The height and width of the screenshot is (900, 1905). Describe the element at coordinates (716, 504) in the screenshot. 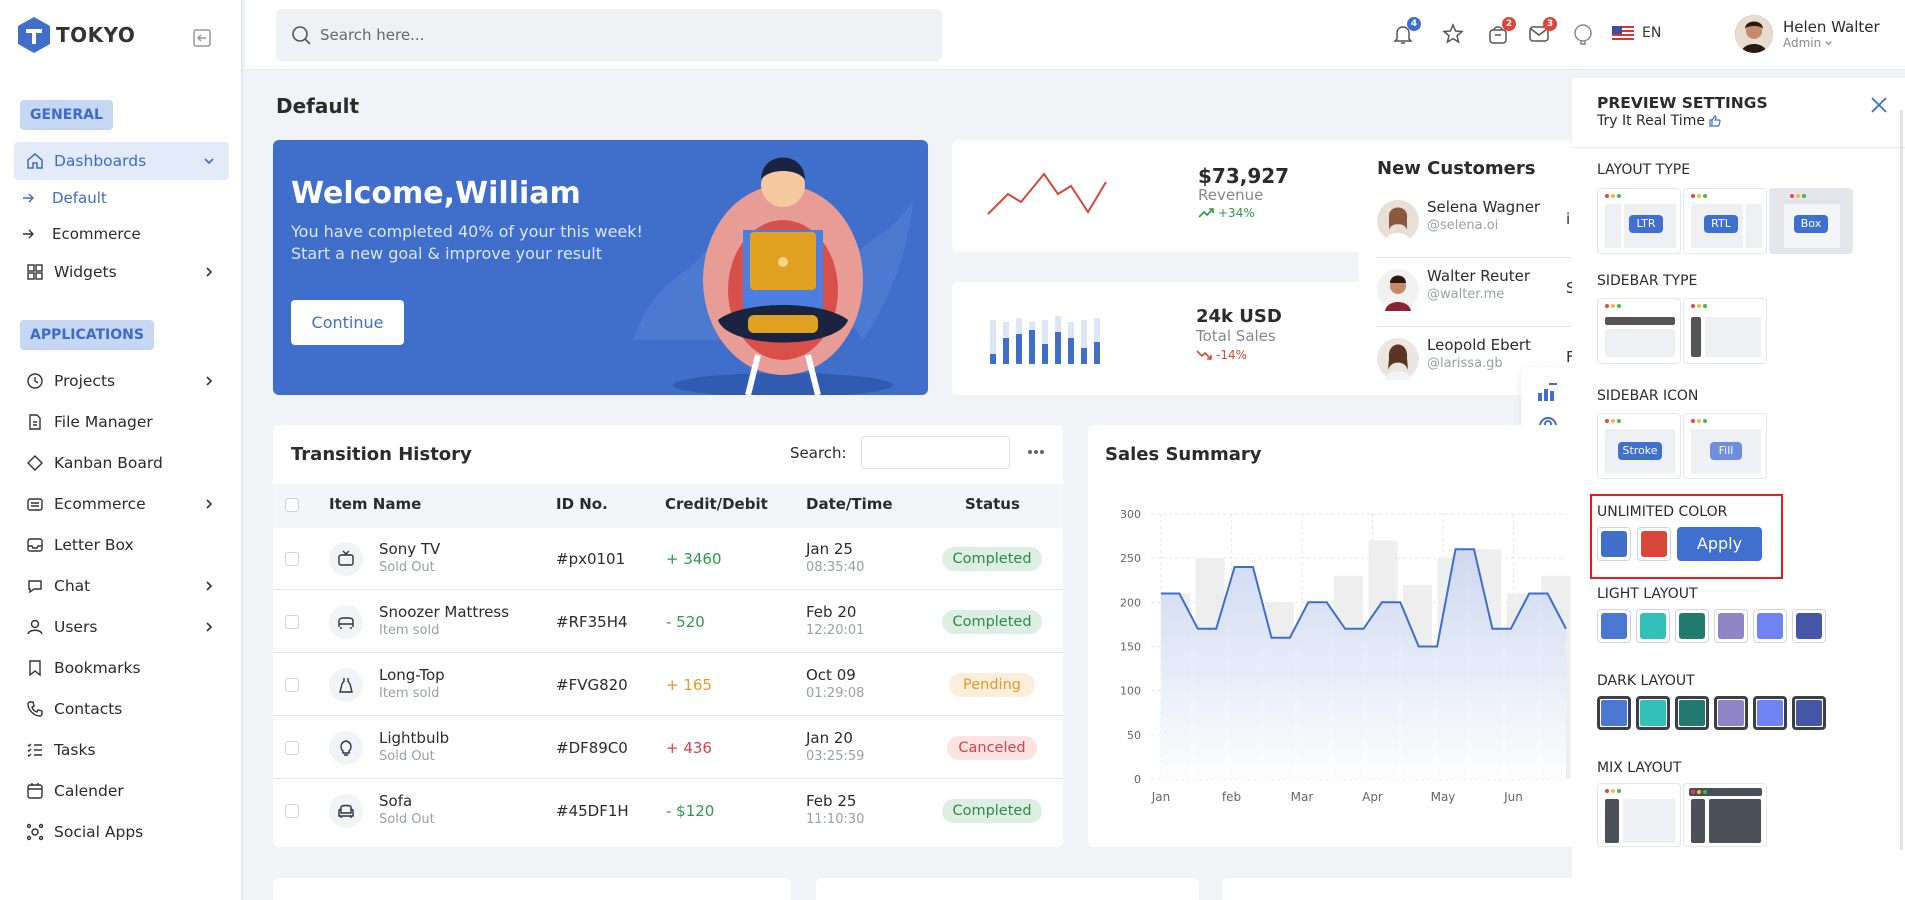

I see `column-header: Credit/Debit` at that location.